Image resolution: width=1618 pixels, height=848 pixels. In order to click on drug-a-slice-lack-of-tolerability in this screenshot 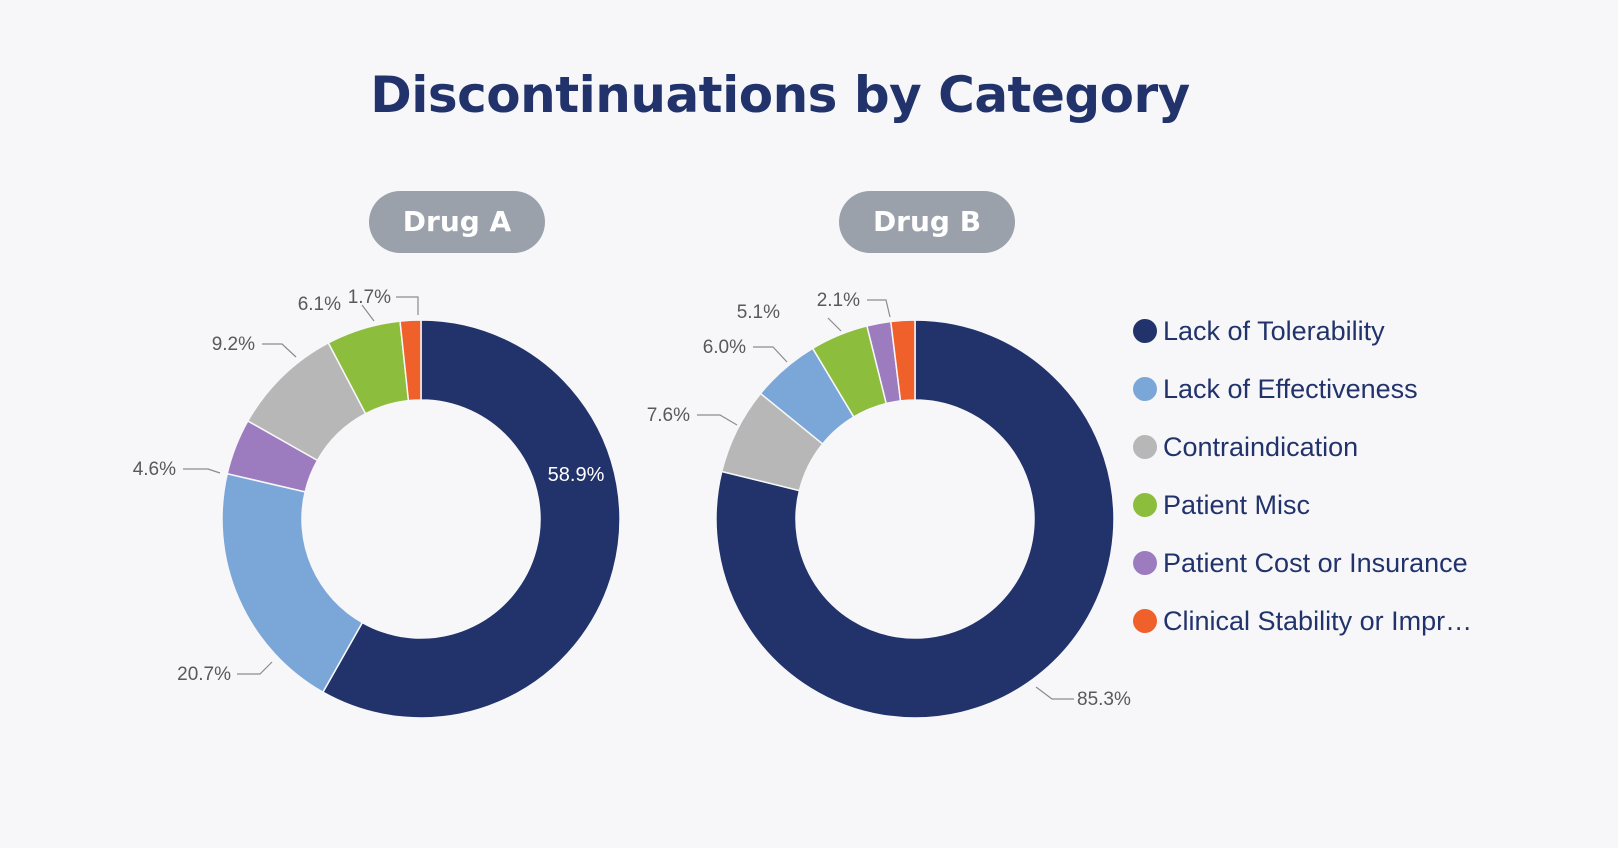, I will do `click(471, 519)`.